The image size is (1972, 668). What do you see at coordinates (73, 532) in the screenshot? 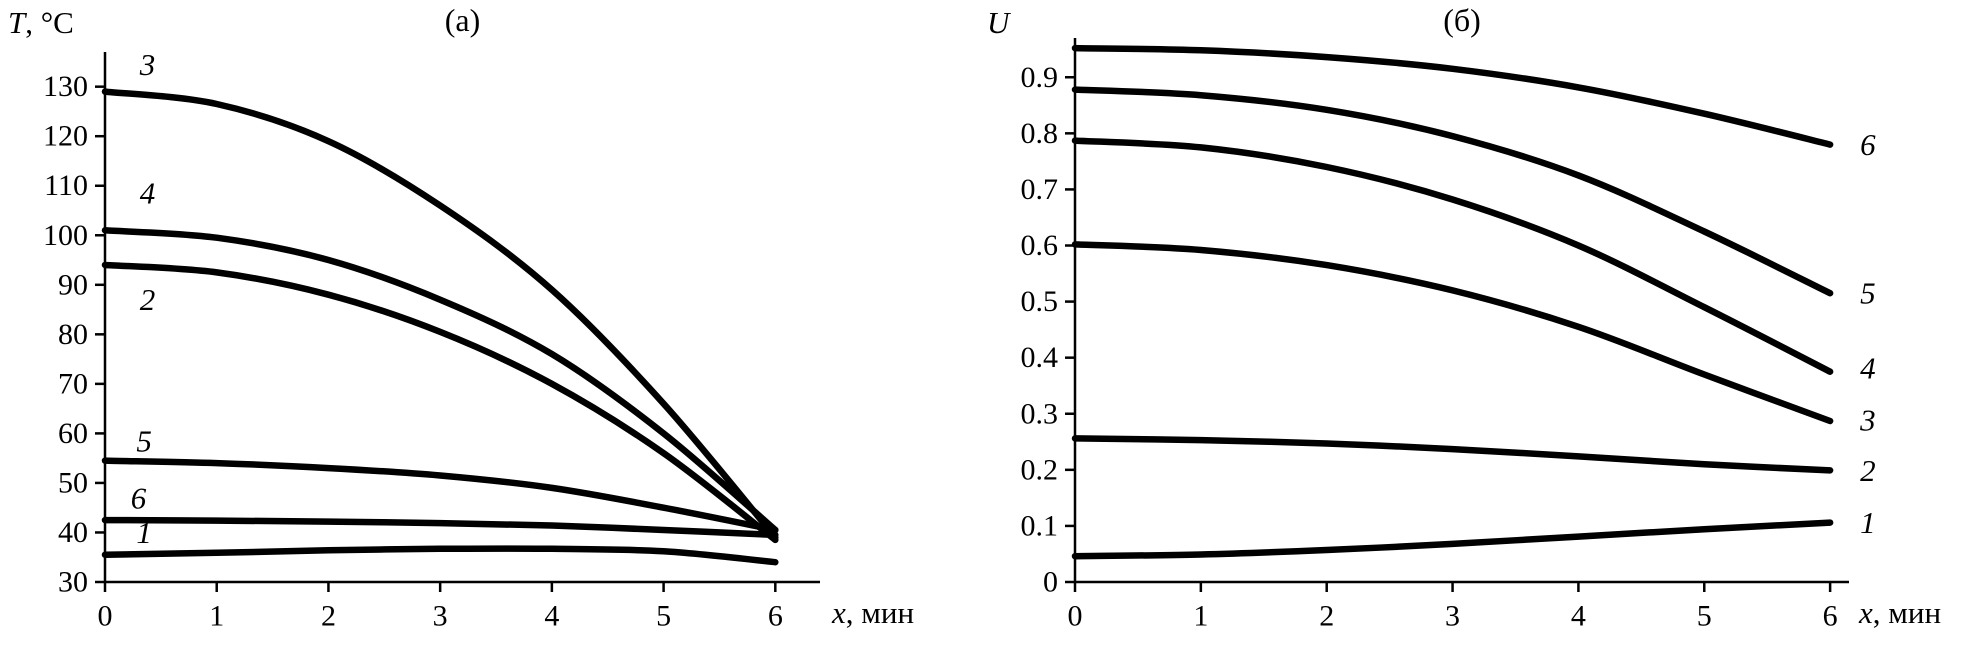
I see `y-tick-label: 40` at bounding box center [73, 532].